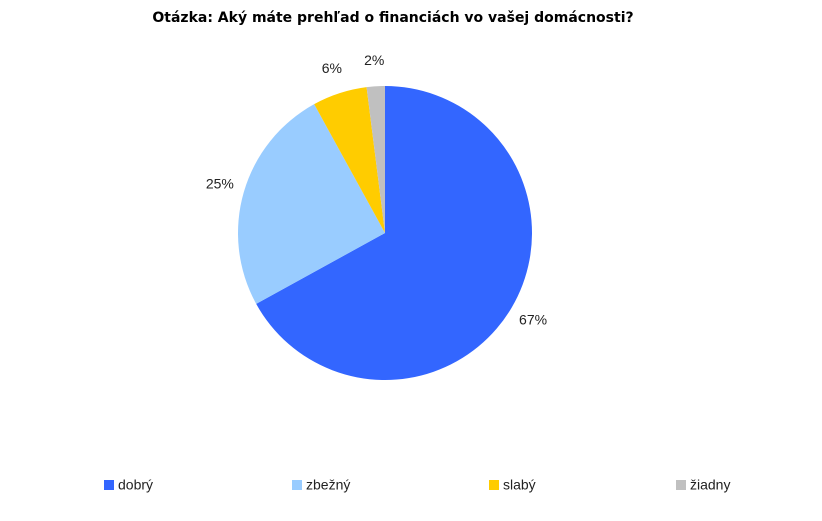 Image resolution: width=822 pixels, height=521 pixels. Describe the element at coordinates (374, 60) in the screenshot. I see `data-label: 2%` at that location.